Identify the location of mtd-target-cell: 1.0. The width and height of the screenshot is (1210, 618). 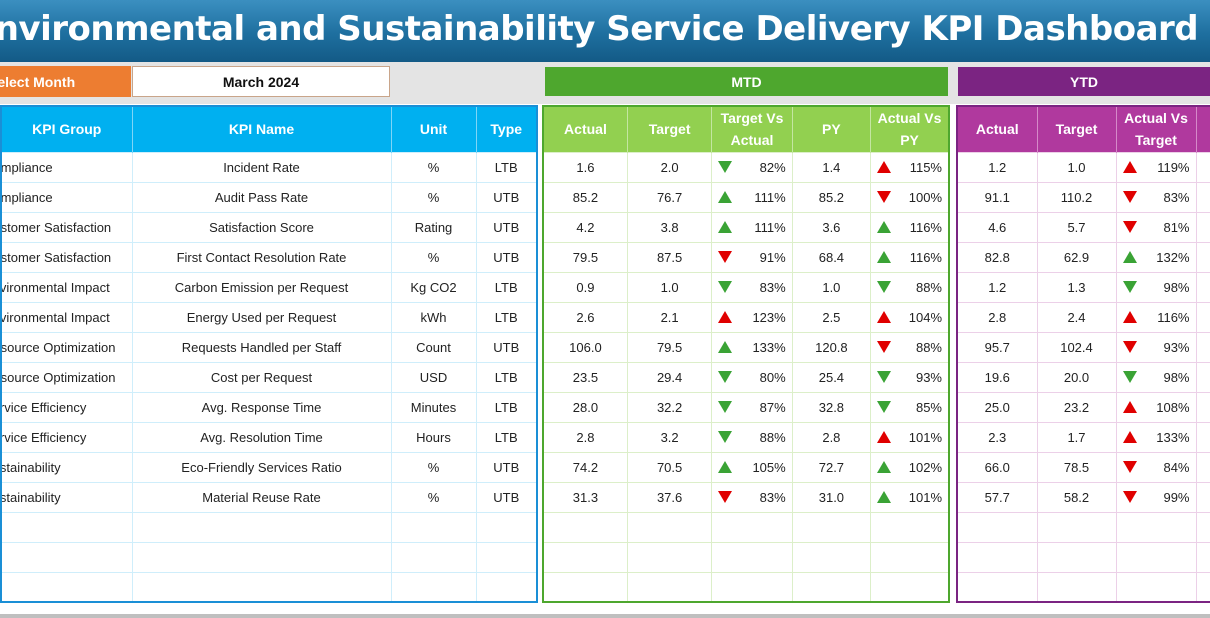
(669, 286).